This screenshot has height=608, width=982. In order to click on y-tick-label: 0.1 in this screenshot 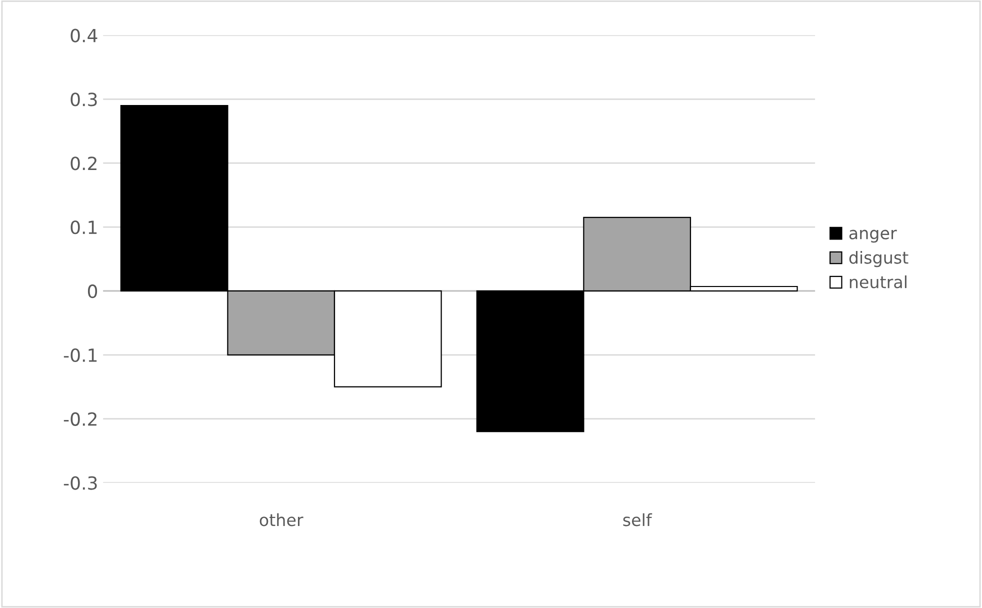, I will do `click(83, 227)`.